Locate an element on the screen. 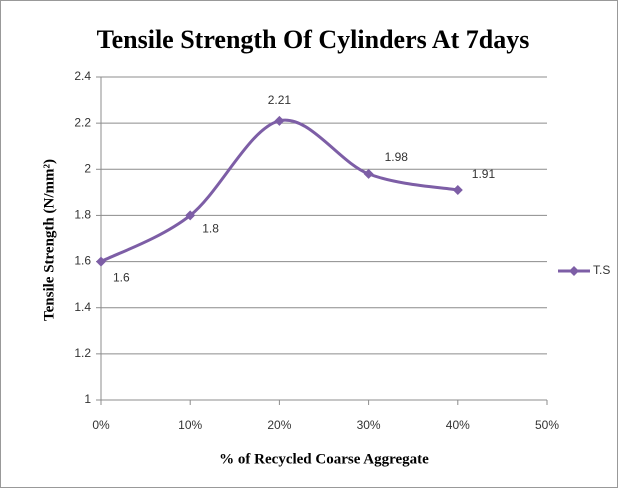 This screenshot has width=618, height=488. y-tick-label: 1.8 is located at coordinates (82, 215).